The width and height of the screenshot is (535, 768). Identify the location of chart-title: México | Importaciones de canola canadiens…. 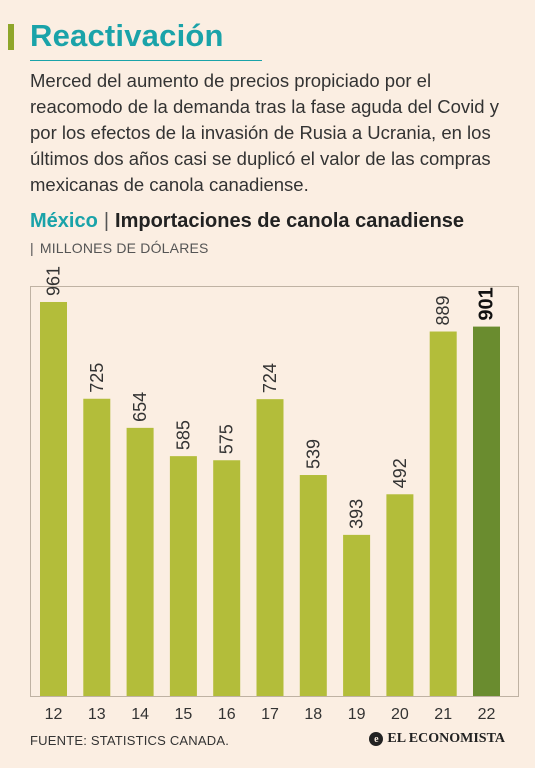
(247, 221).